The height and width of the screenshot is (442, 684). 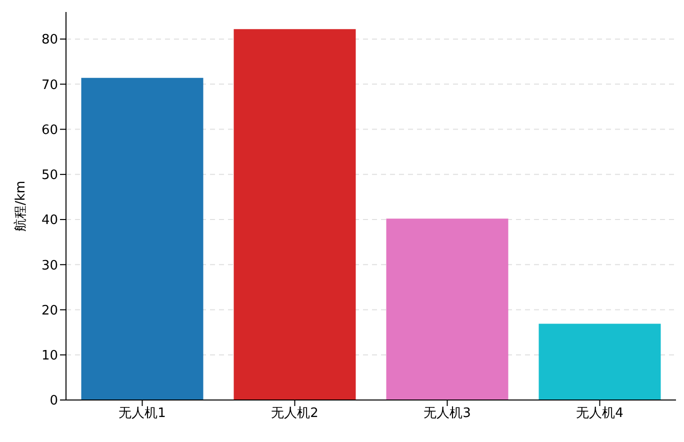 I want to click on y-tick-label: 30, so click(x=49, y=266).